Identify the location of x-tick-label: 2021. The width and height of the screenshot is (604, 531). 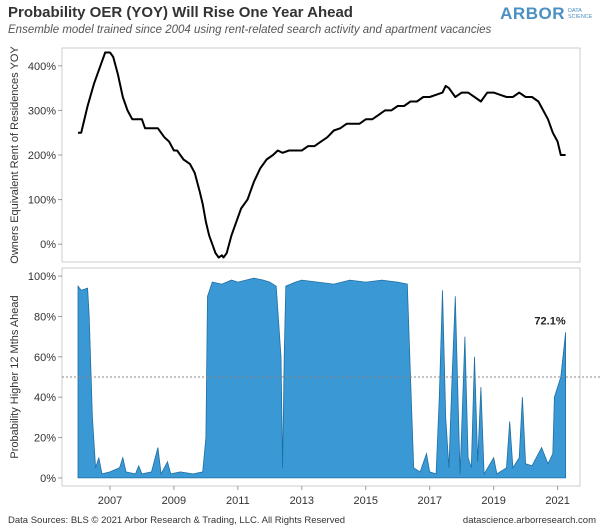
(557, 501).